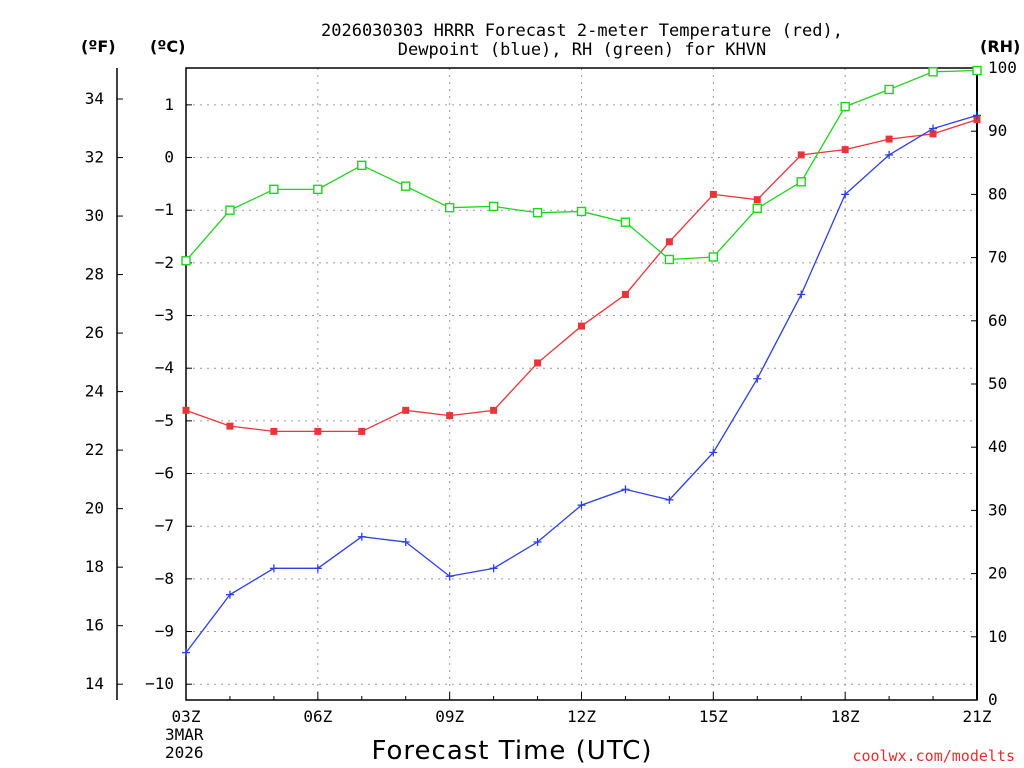 This screenshot has width=1024, height=768. What do you see at coordinates (997, 193) in the screenshot?
I see `rh-tick-label: 80` at bounding box center [997, 193].